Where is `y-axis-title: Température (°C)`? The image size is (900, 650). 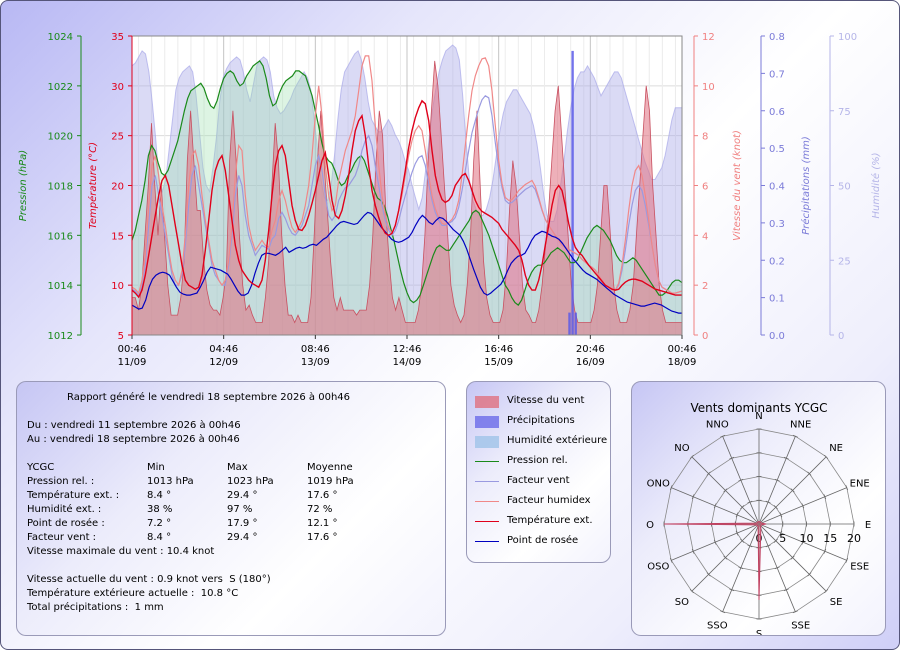
y-axis-title: Température (°C) is located at coordinates (93, 185).